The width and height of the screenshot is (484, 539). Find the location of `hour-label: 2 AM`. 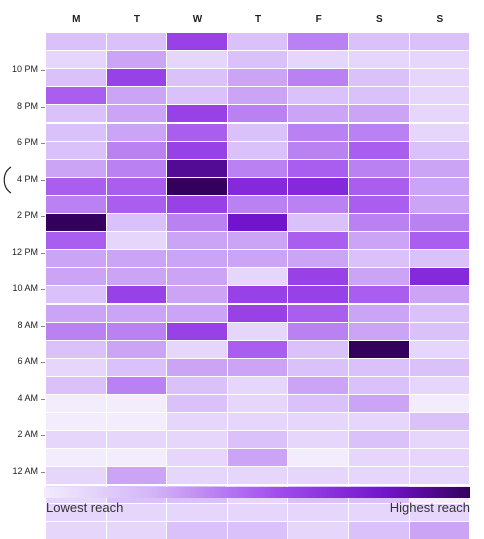

hour-label: 2 AM is located at coordinates (27, 434).